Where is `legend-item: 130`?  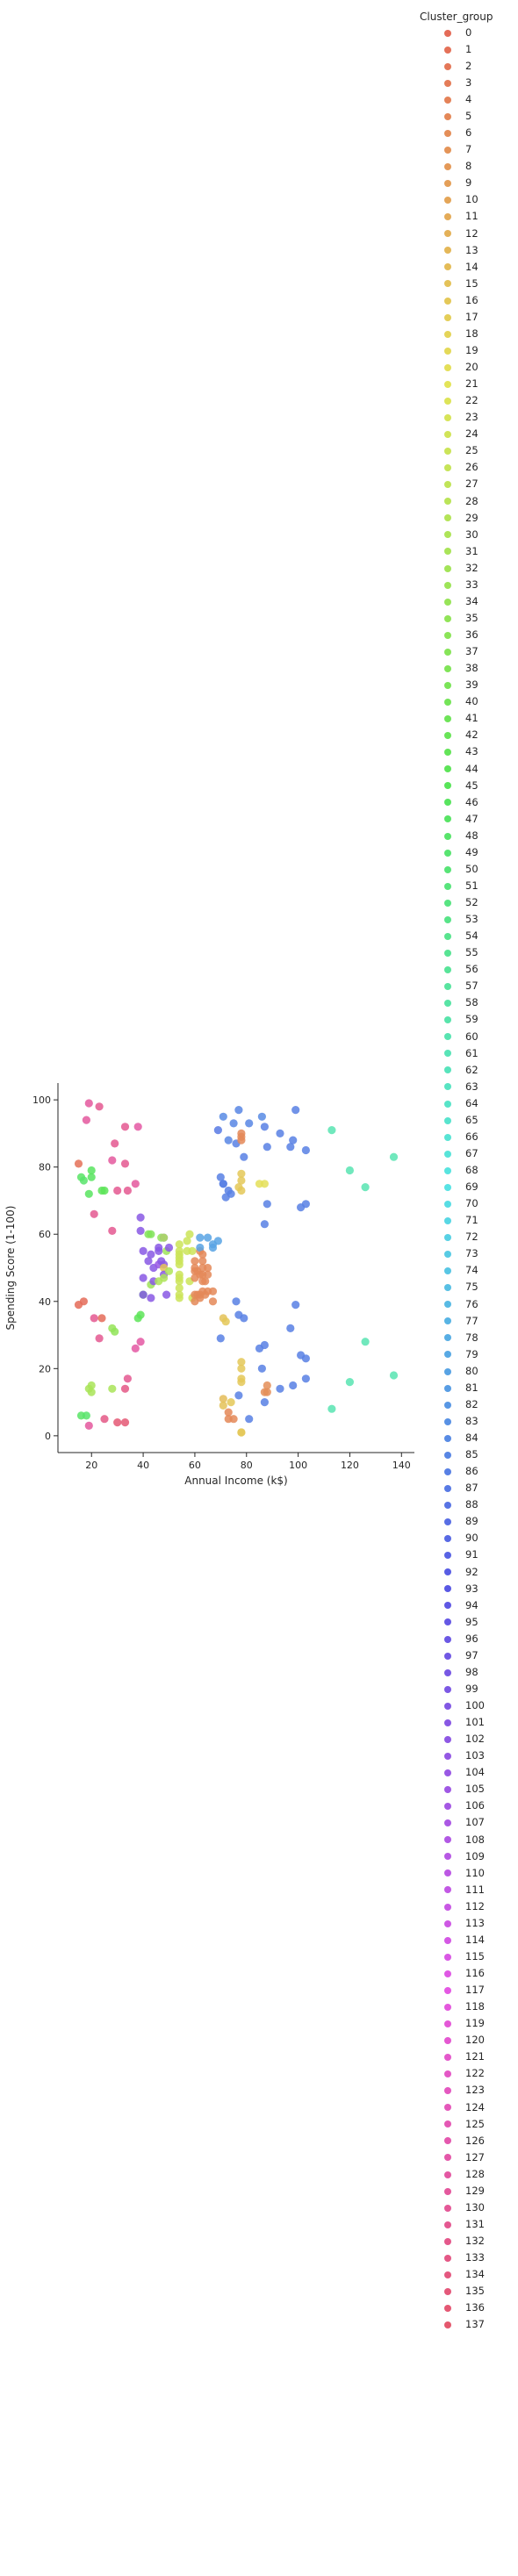
legend-item: 130 is located at coordinates (468, 2208).